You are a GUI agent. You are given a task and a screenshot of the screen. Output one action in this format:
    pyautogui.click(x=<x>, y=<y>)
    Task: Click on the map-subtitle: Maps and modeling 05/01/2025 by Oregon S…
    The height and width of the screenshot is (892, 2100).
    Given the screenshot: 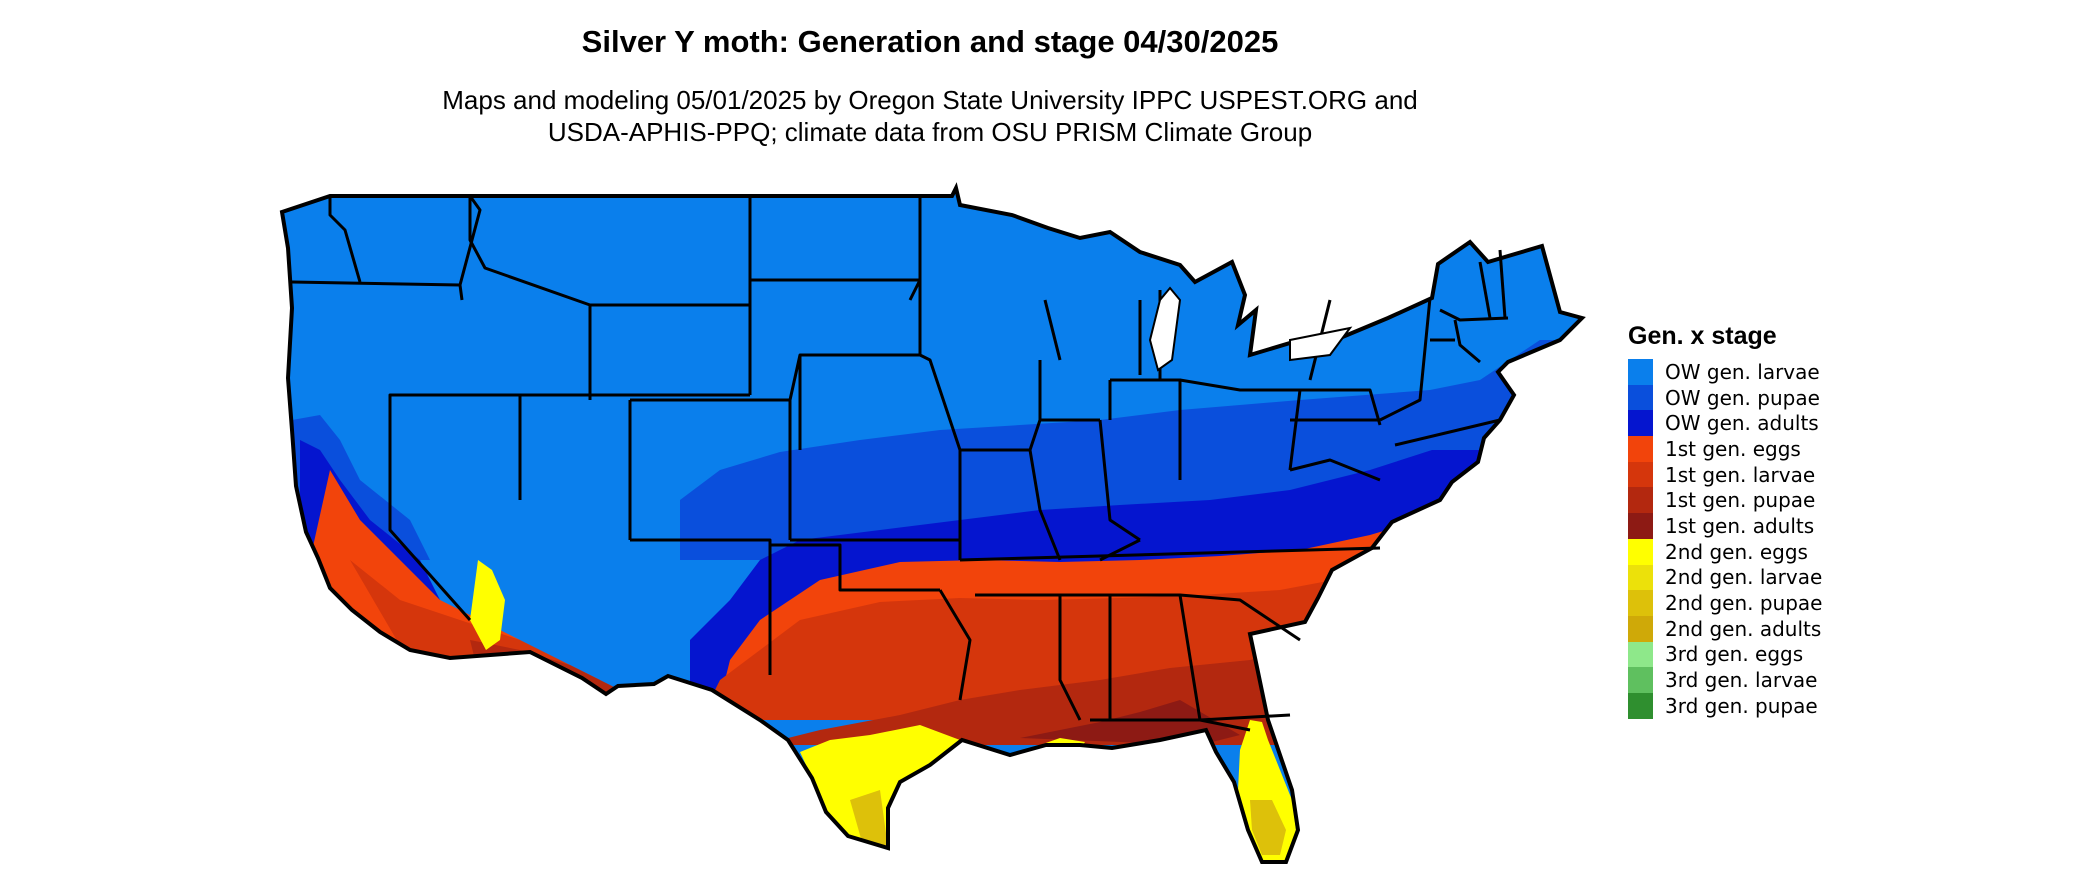 What is the action you would take?
    pyautogui.click(x=930, y=116)
    